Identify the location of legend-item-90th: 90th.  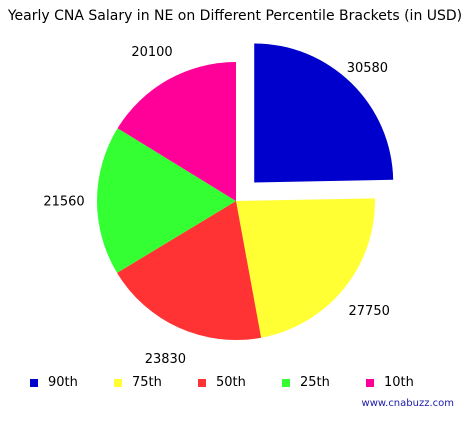
(72, 382).